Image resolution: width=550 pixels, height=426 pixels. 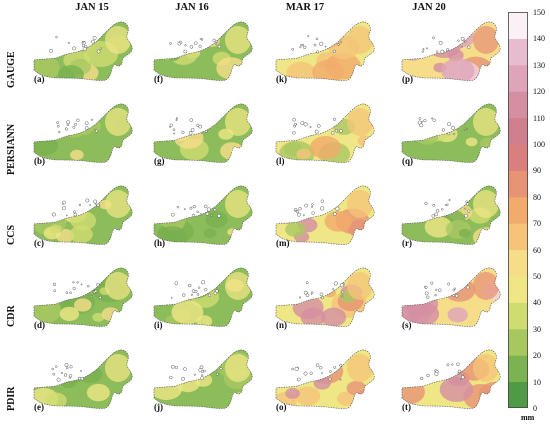 I want to click on panel-label: (h), so click(x=159, y=243).